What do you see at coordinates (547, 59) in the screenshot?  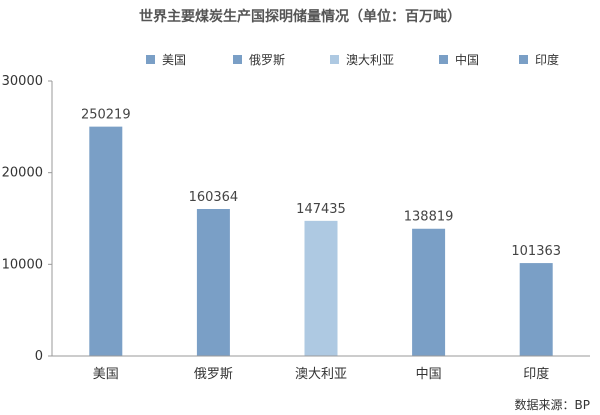 I see `legend-entry: 印度` at bounding box center [547, 59].